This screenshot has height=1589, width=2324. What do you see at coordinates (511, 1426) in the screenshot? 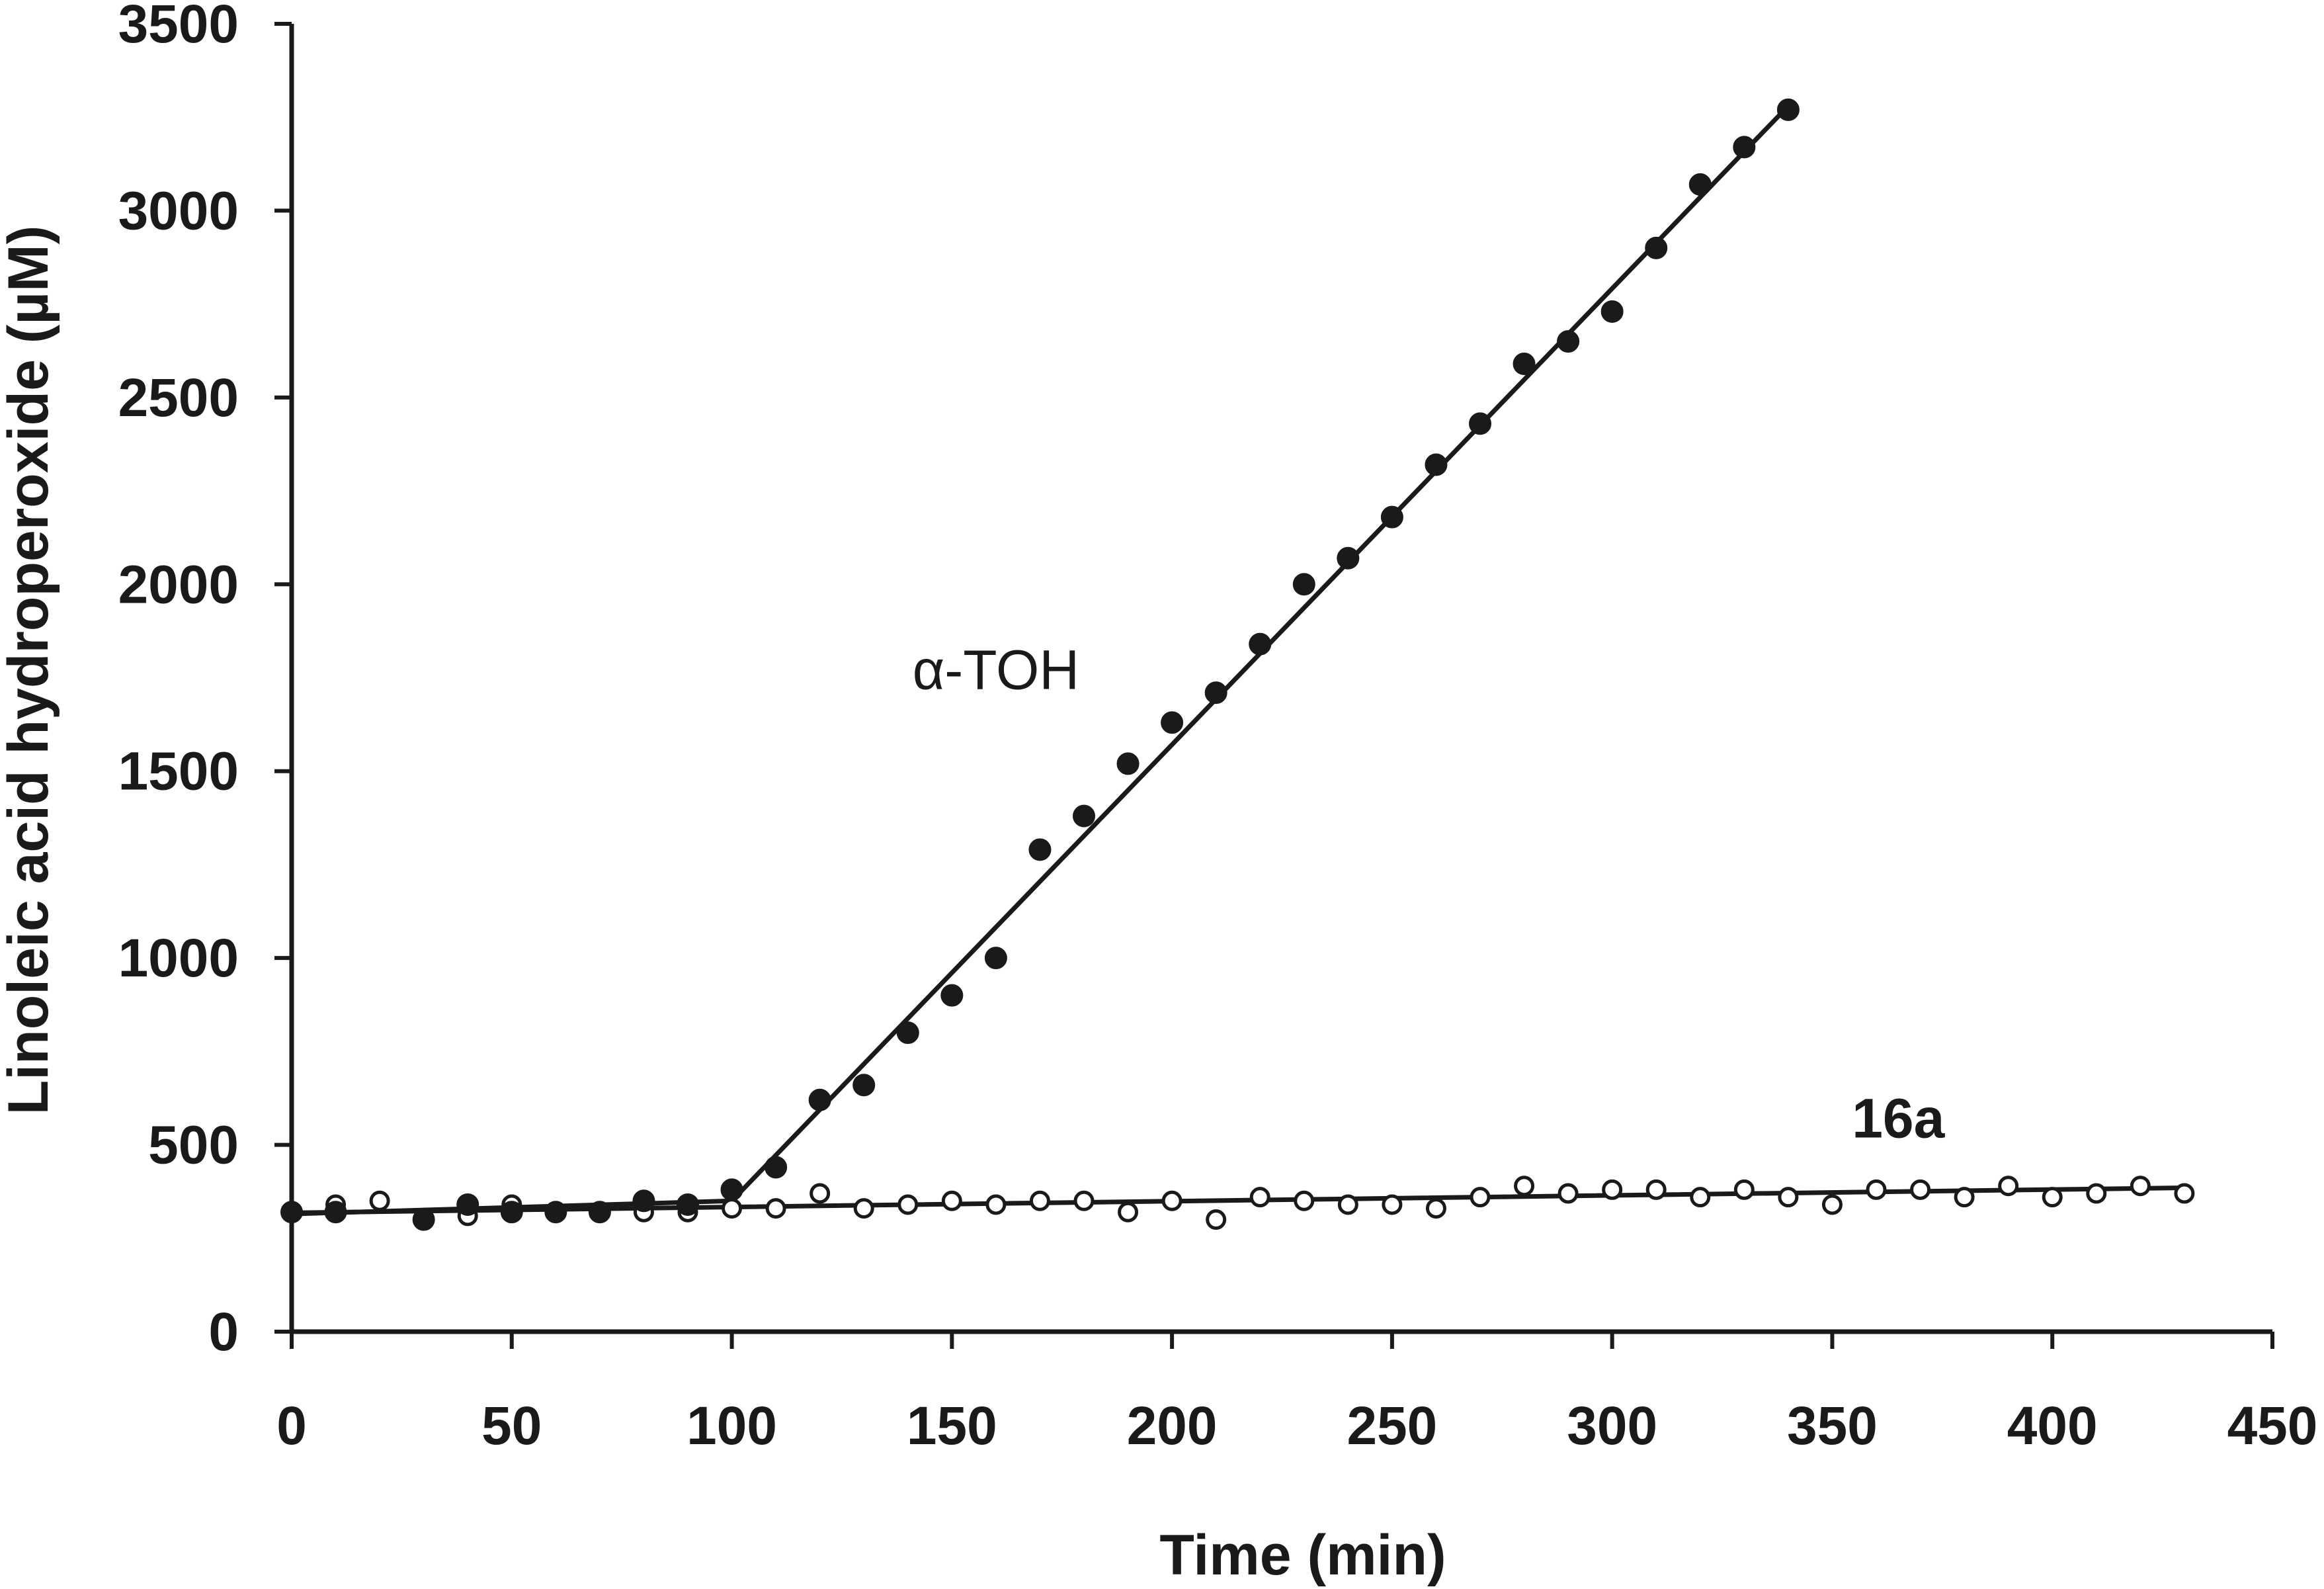
I see `x-tick-label: 50` at bounding box center [511, 1426].